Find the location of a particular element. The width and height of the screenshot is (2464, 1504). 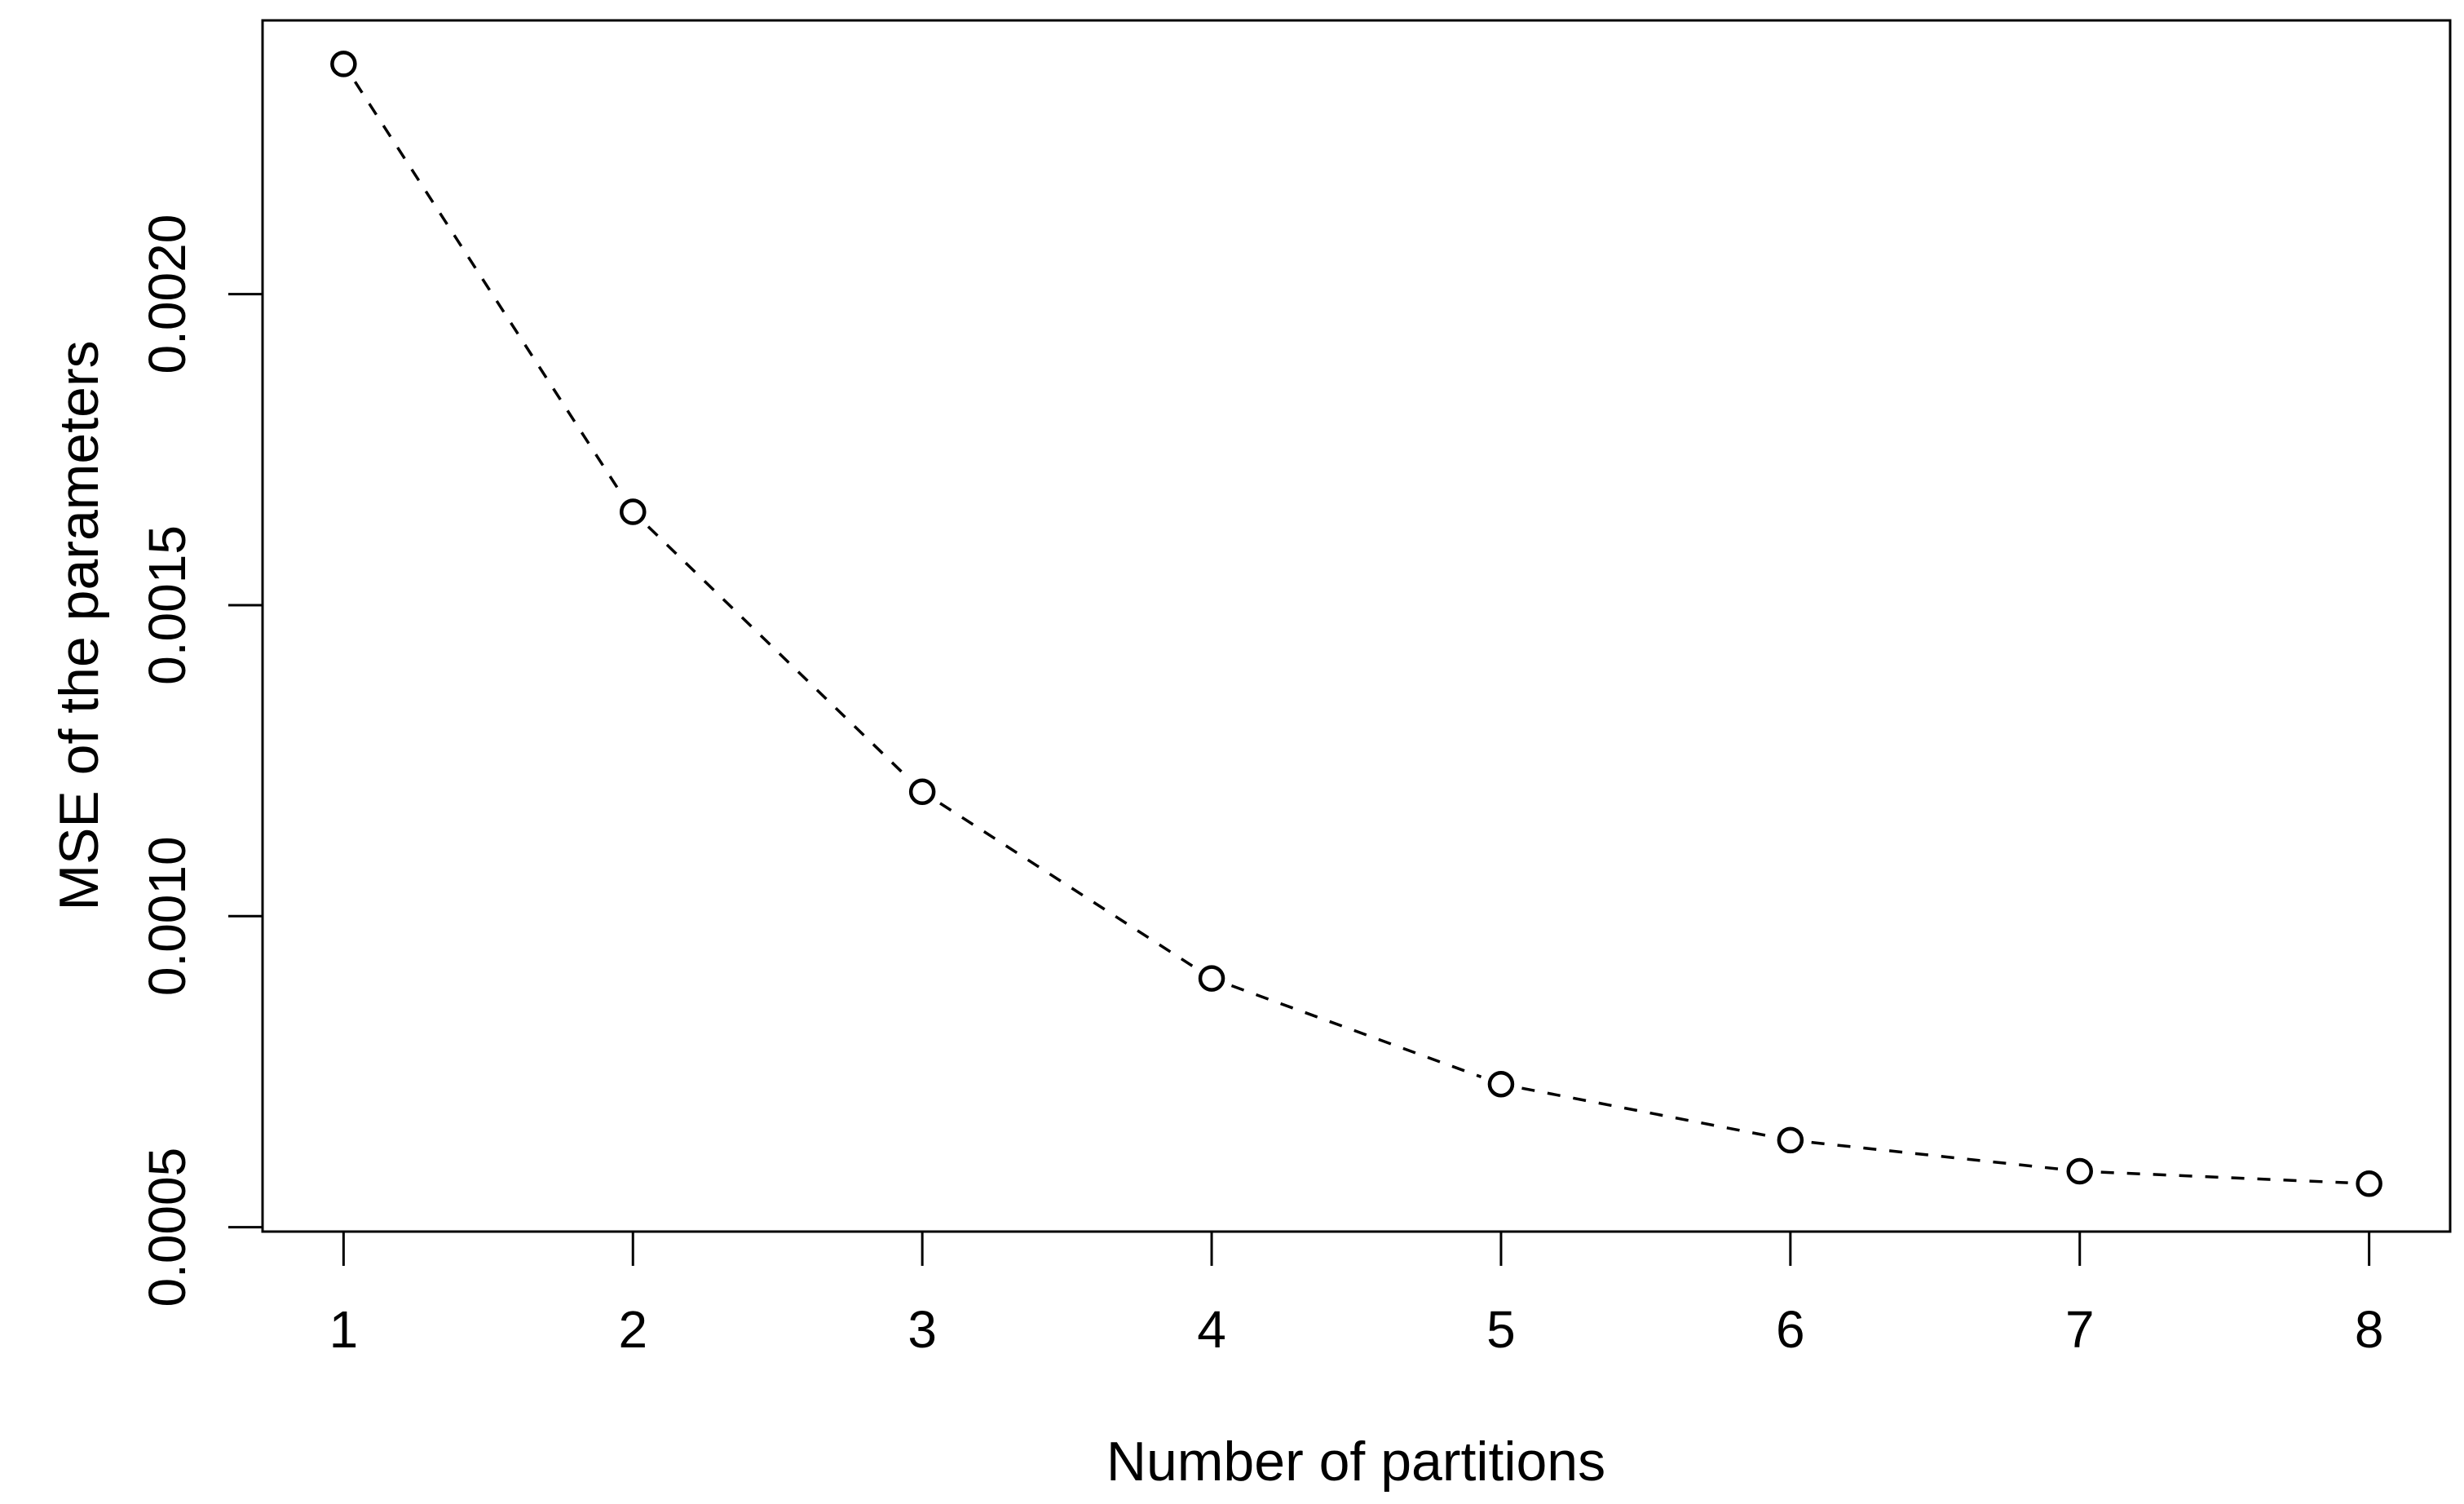

y-axis: 0.0005 0.0010 0.0015 0.0020 is located at coordinates (200, 761).